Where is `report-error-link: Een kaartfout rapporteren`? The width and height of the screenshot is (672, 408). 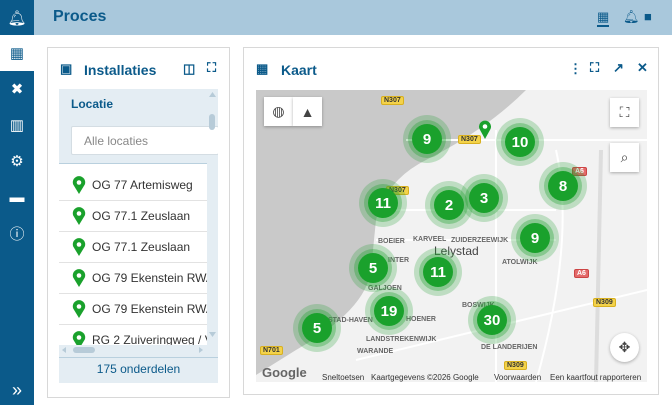
report-error-link: Een kaartfout rapporteren is located at coordinates (596, 377).